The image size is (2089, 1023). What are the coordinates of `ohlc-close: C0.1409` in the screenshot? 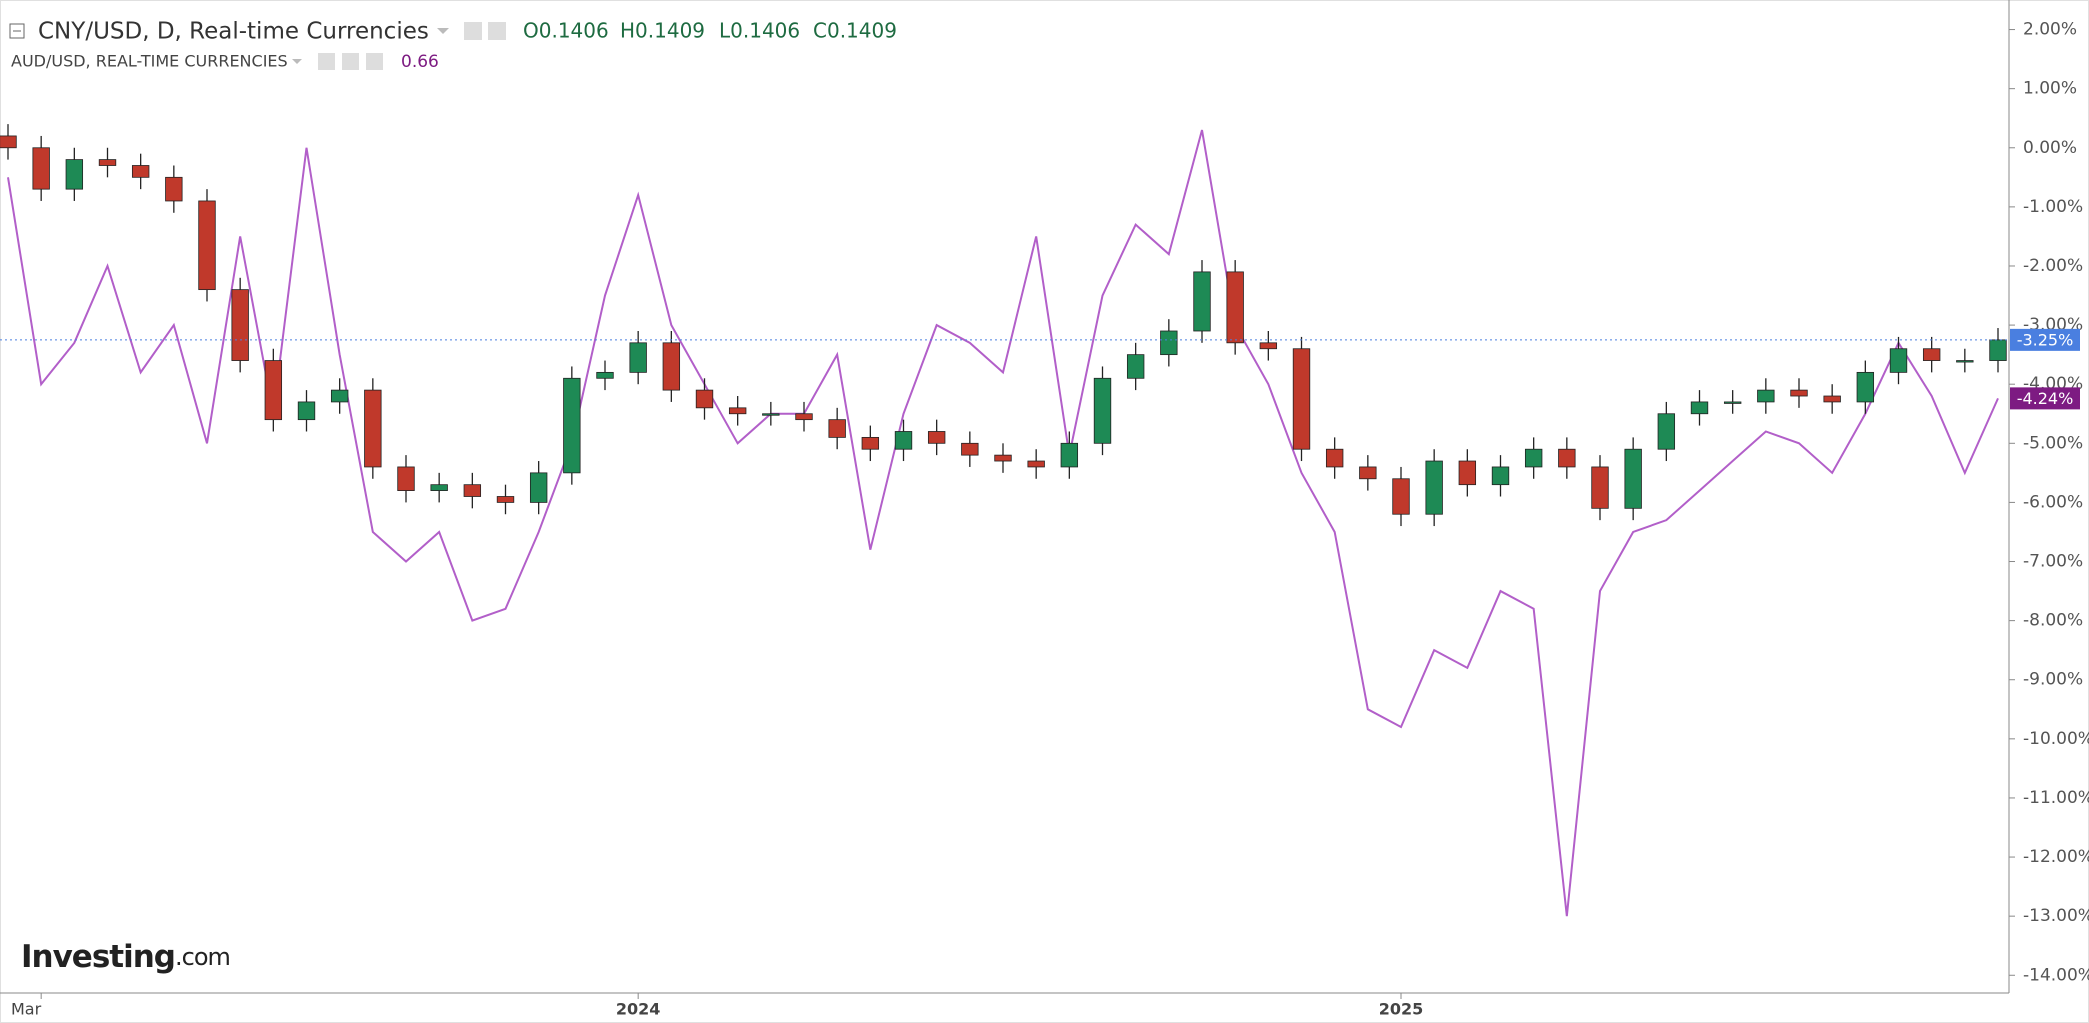 It's located at (855, 31).